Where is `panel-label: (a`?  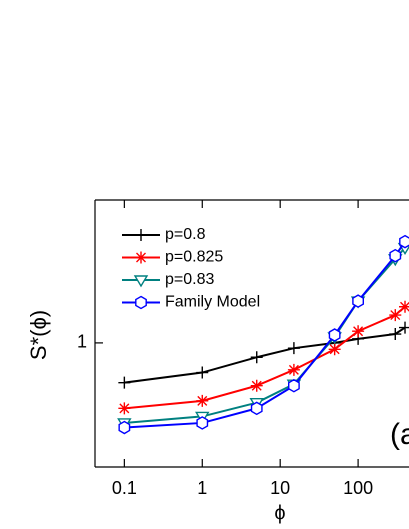
panel-label: (a is located at coordinates (399, 434).